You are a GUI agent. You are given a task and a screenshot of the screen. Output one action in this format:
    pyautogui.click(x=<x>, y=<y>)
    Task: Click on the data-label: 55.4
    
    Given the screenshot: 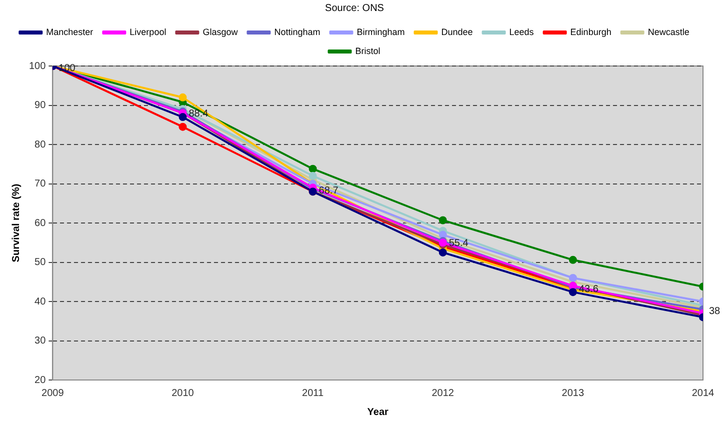 What is the action you would take?
    pyautogui.click(x=458, y=243)
    